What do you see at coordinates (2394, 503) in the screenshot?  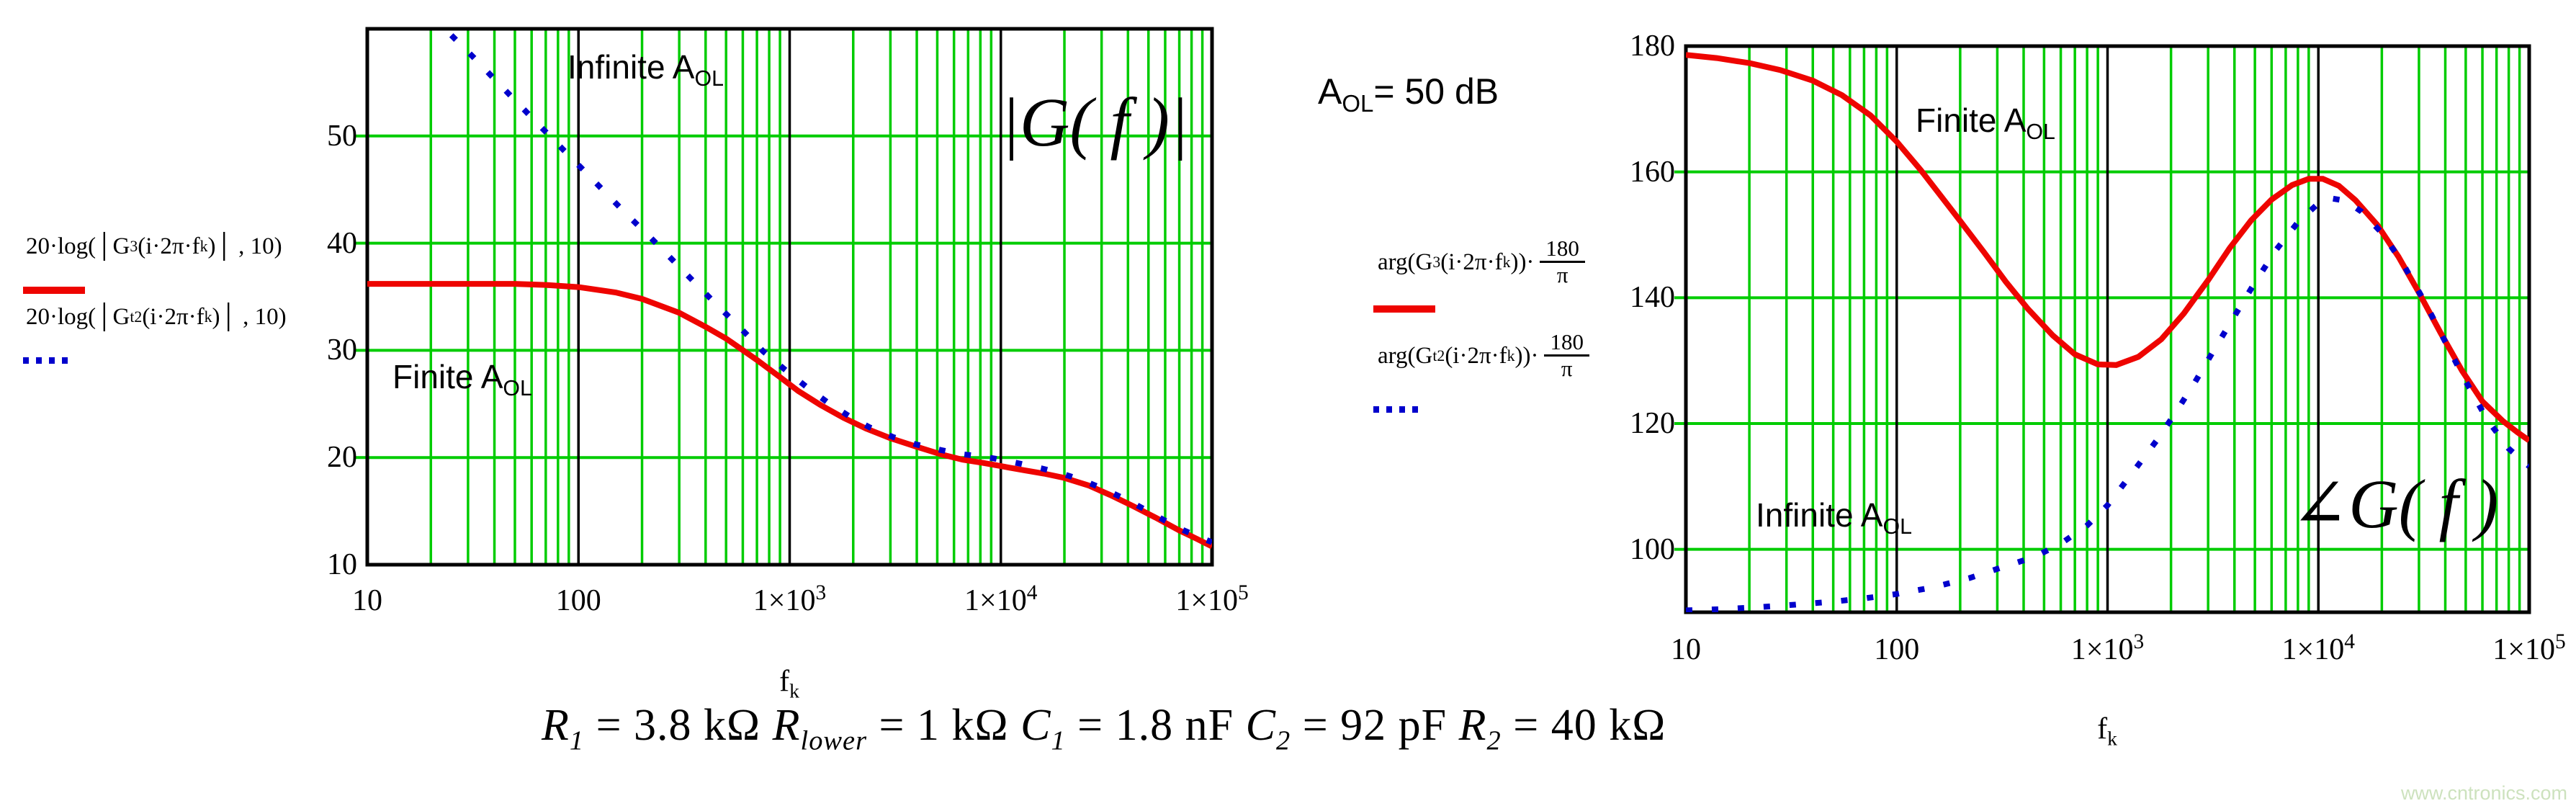 I see `phase-plot-title: ∠G( f )` at bounding box center [2394, 503].